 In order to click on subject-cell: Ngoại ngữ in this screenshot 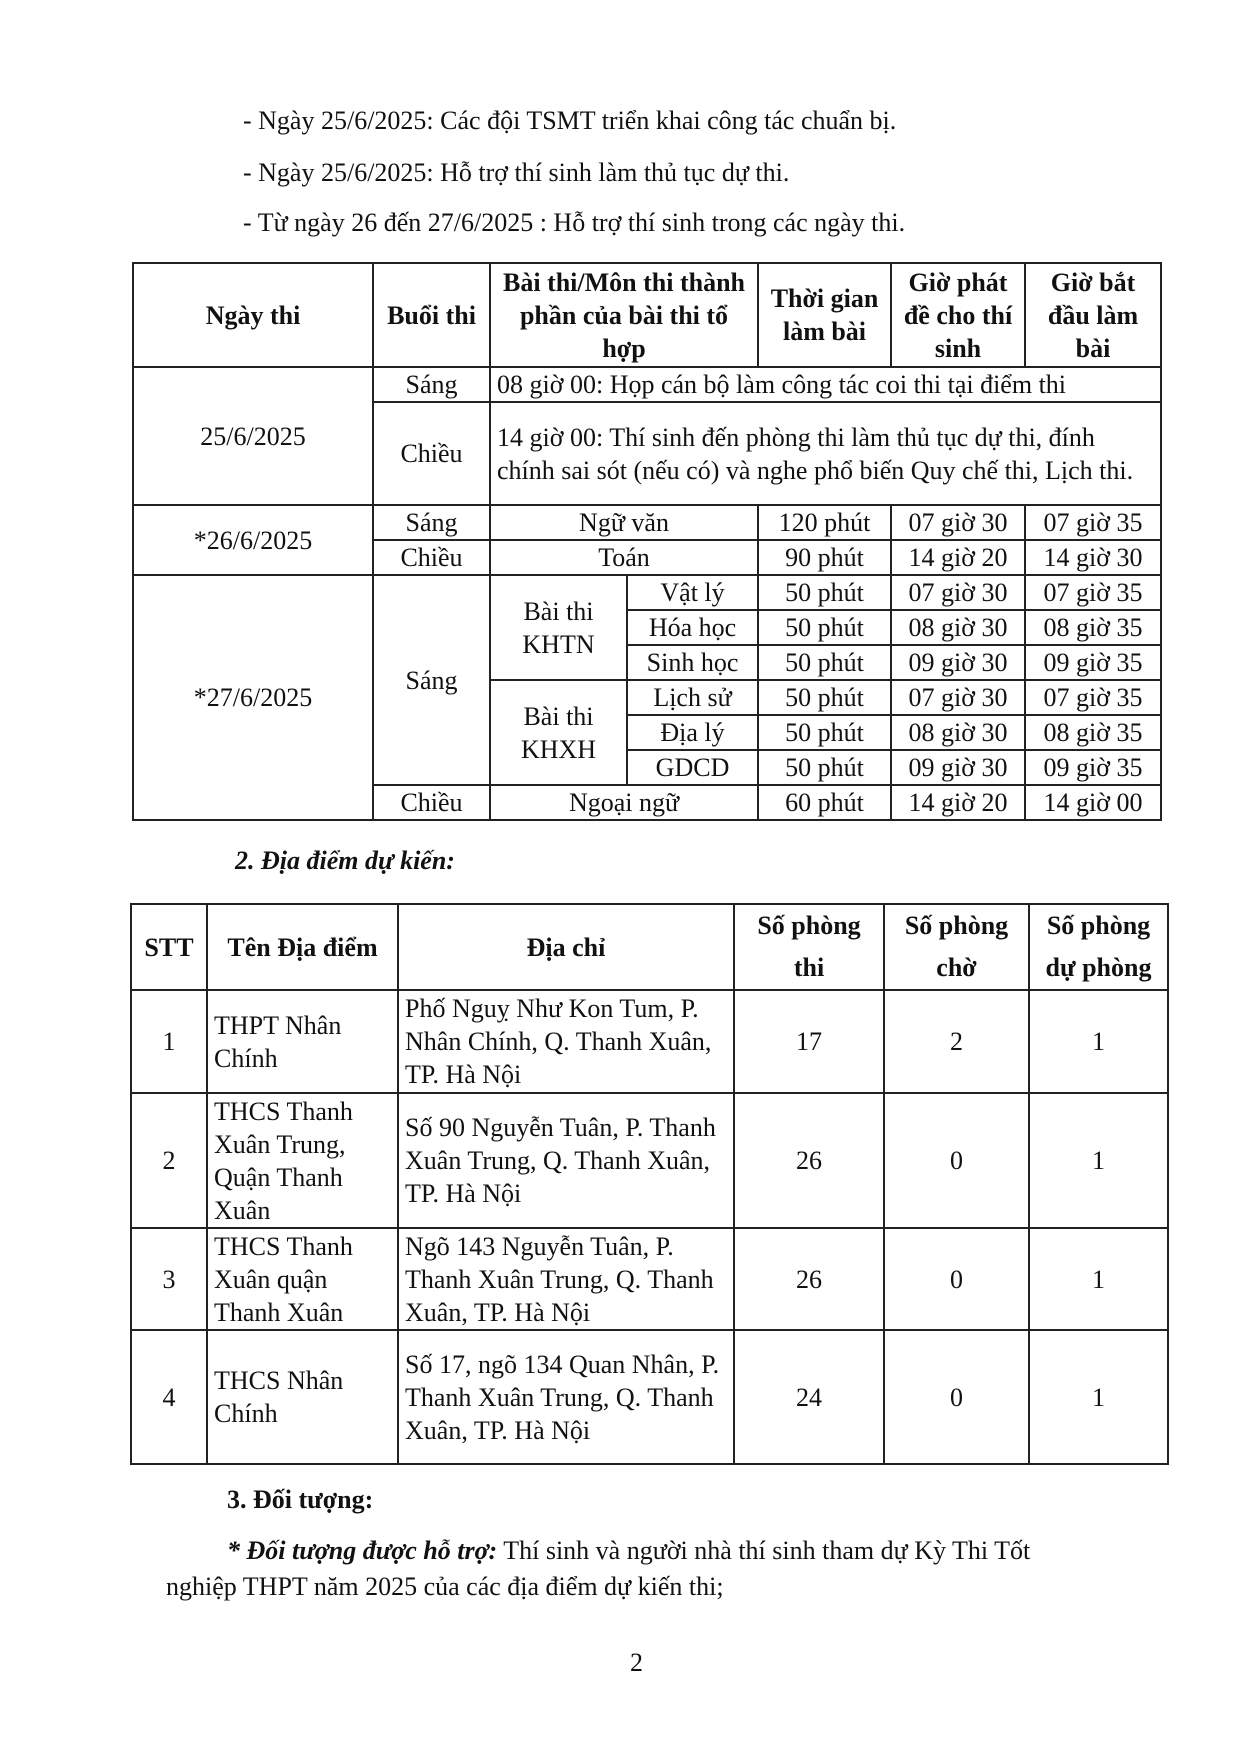, I will do `click(624, 802)`.